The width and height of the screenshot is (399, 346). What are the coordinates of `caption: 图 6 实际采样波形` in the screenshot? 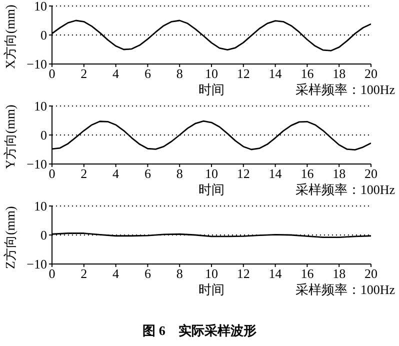 It's located at (200, 331).